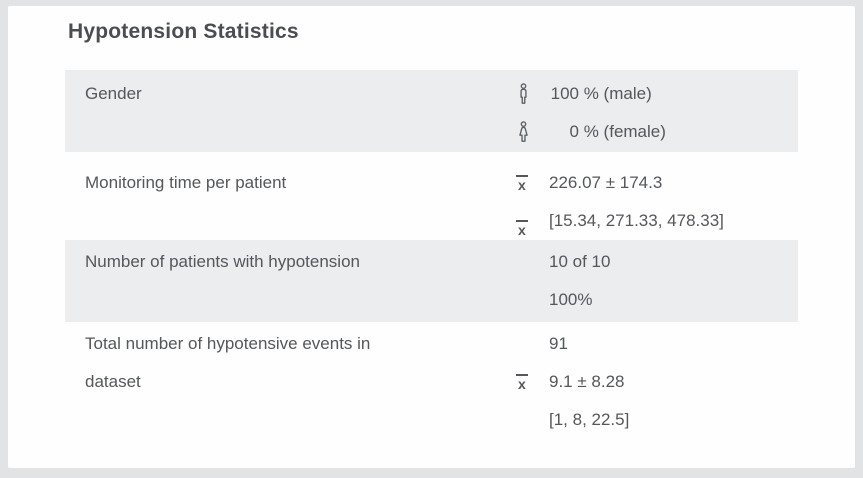 This screenshot has width=863, height=478. Describe the element at coordinates (574, 131) in the screenshot. I see `female-percentage-value: 0` at that location.